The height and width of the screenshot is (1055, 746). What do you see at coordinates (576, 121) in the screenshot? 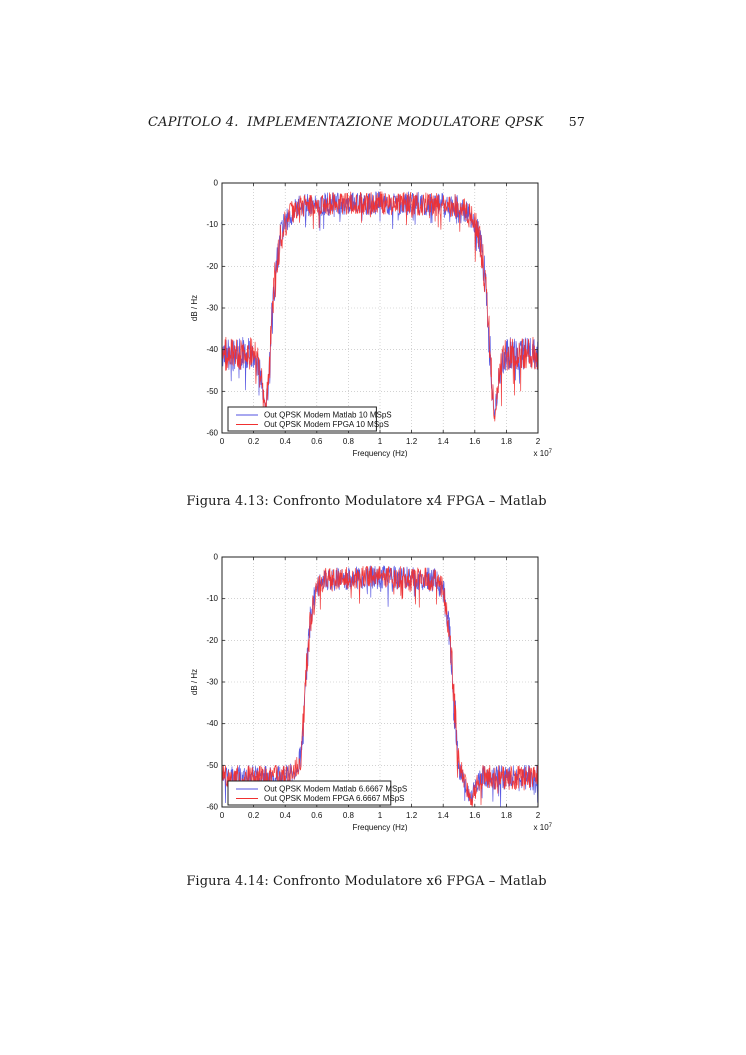
I see `page-number: 57` at bounding box center [576, 121].